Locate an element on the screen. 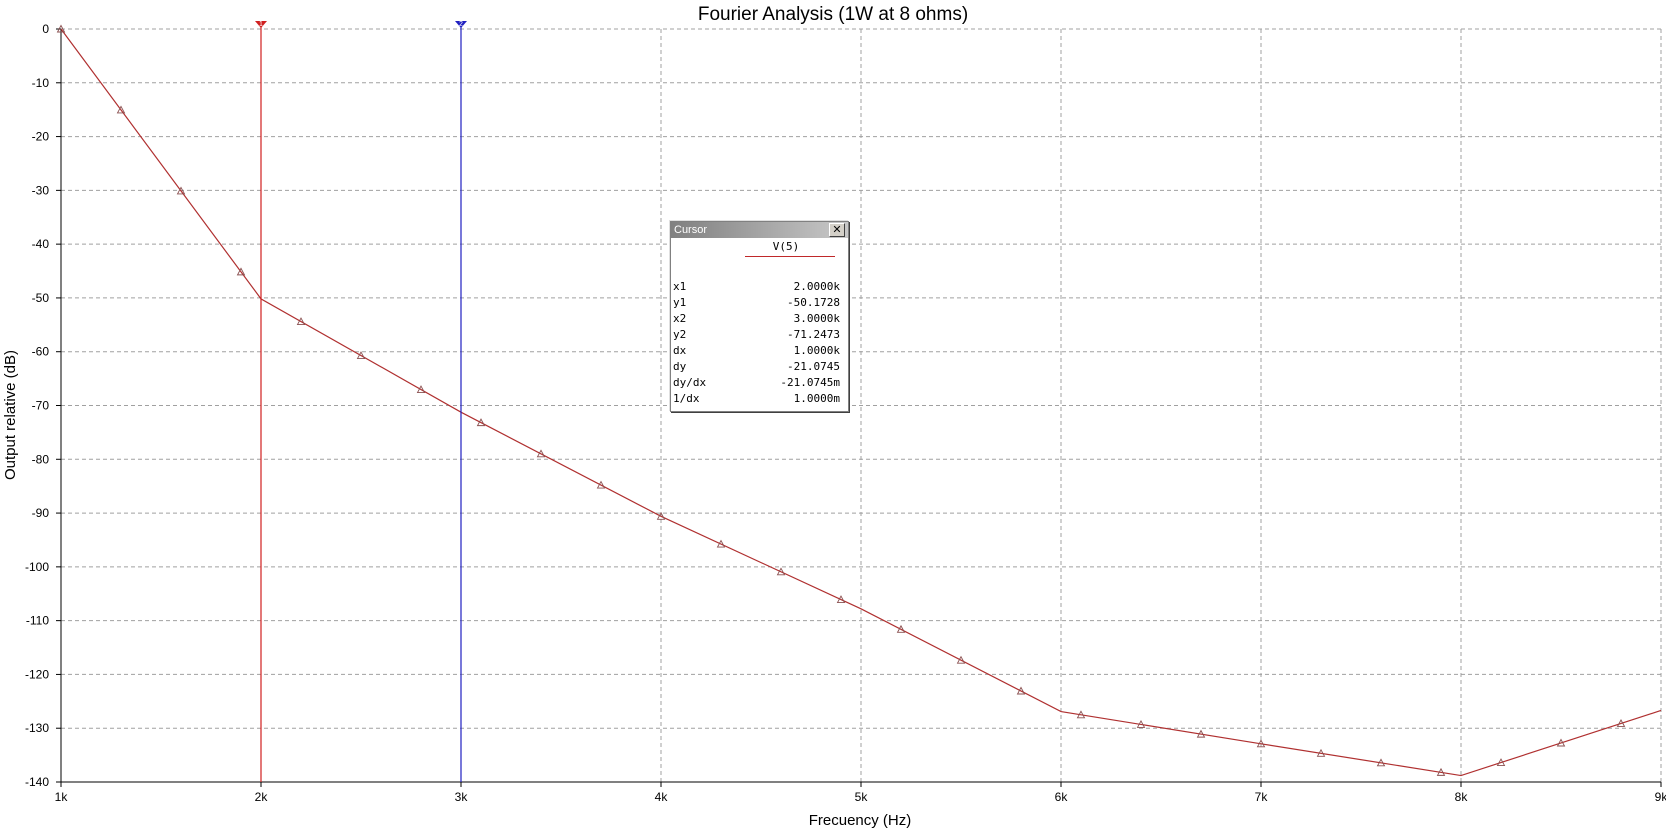 The width and height of the screenshot is (1666, 832). chart-title: Fourier Analysis (1W at 8 ohms) is located at coordinates (833, 14).